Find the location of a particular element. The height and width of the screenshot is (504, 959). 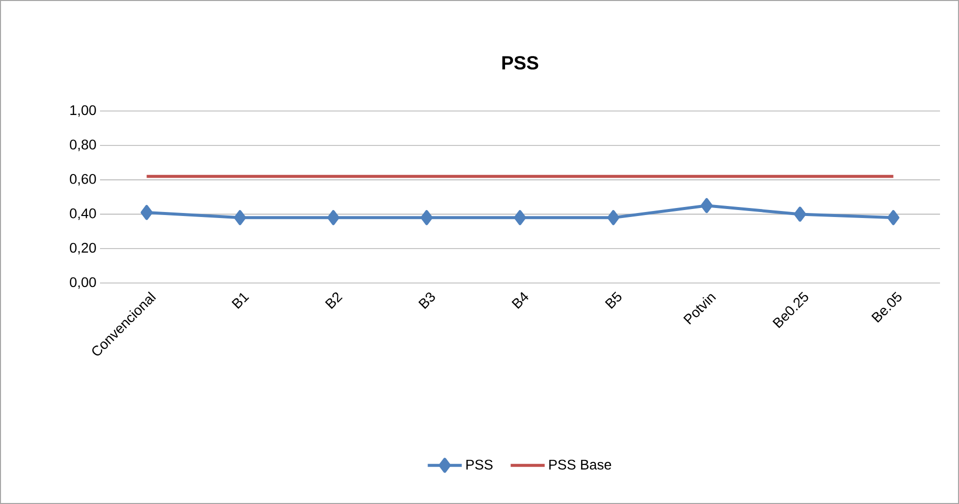

x-tick-label: B5 is located at coordinates (613, 300).